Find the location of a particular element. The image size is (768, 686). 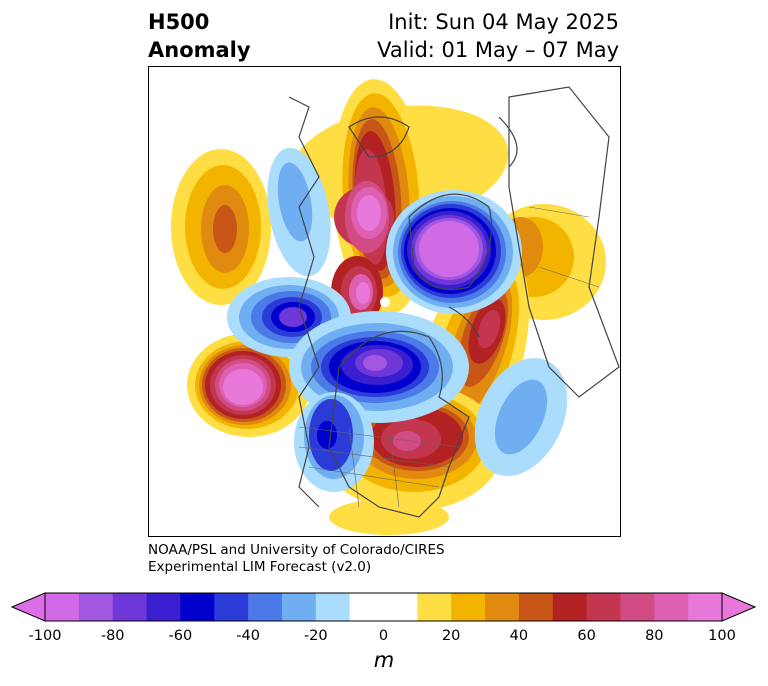

colorbar-tick-label: 40 is located at coordinates (519, 636).